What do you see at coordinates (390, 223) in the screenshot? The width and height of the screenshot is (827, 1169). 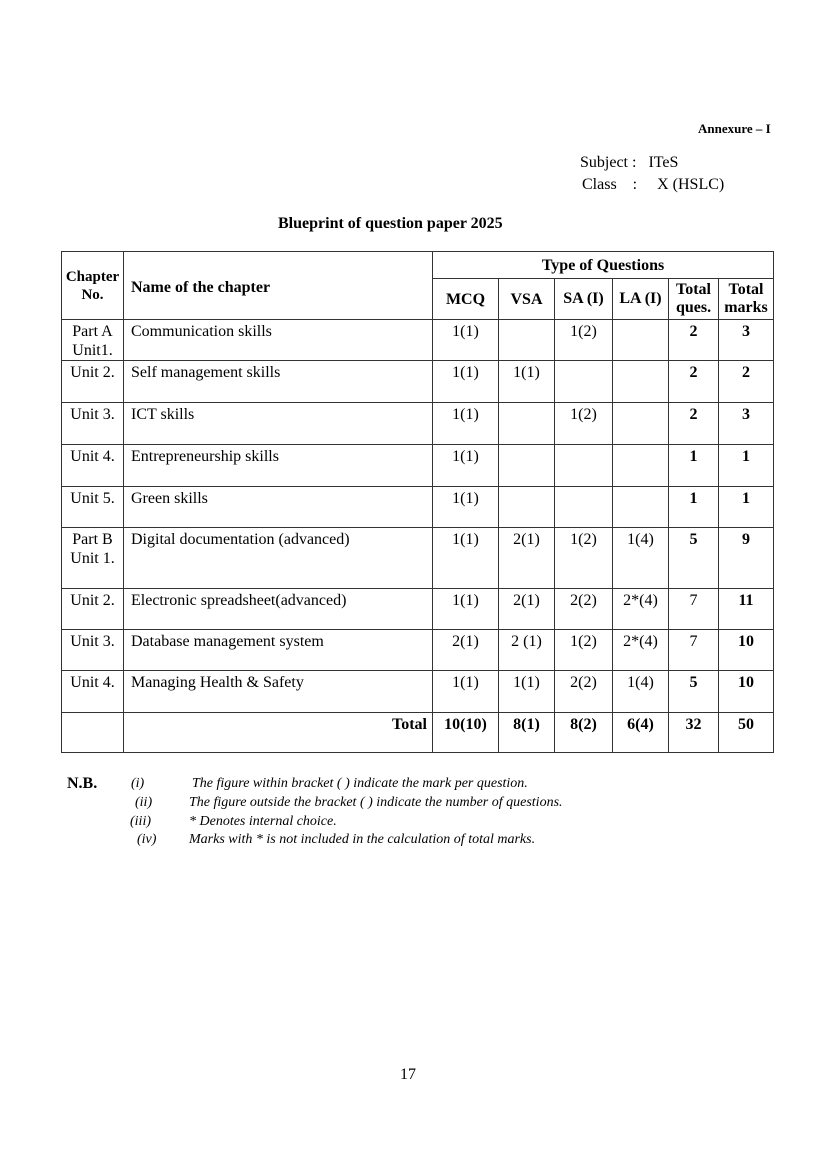 I see `document-title: Blueprint of question paper 2025` at bounding box center [390, 223].